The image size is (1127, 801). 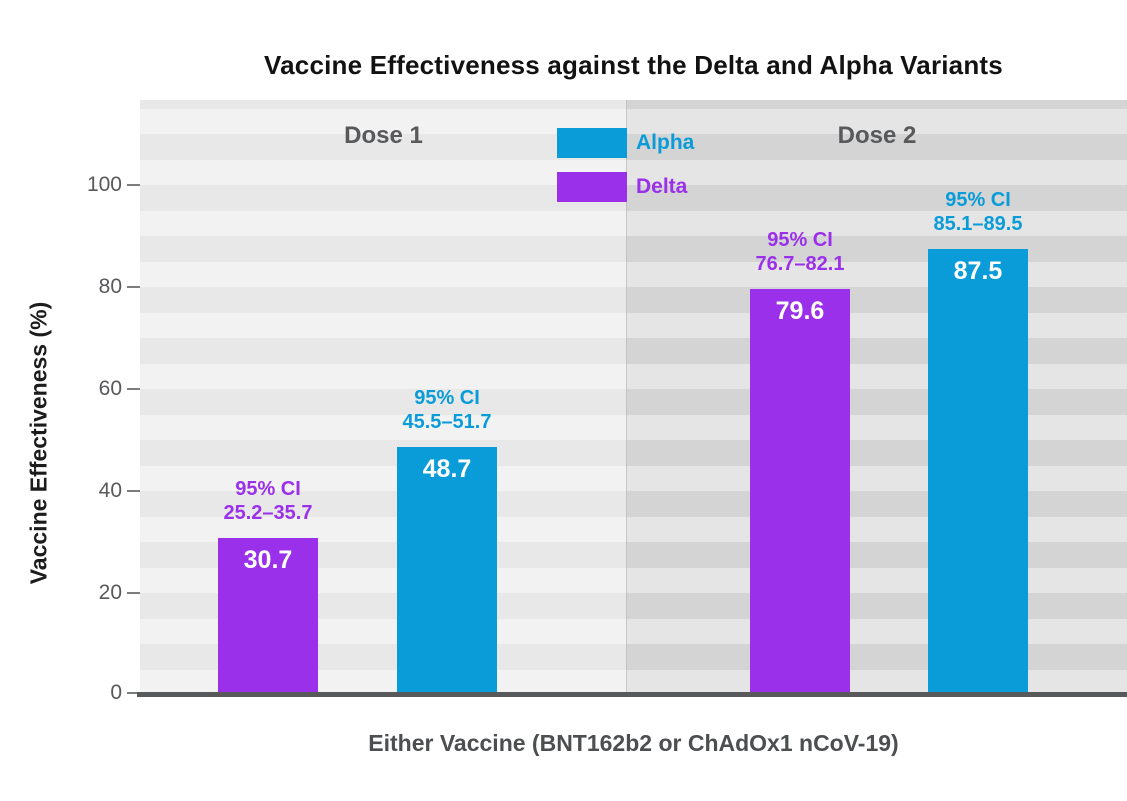 I want to click on y-tick-label-100: 100, so click(x=104, y=184).